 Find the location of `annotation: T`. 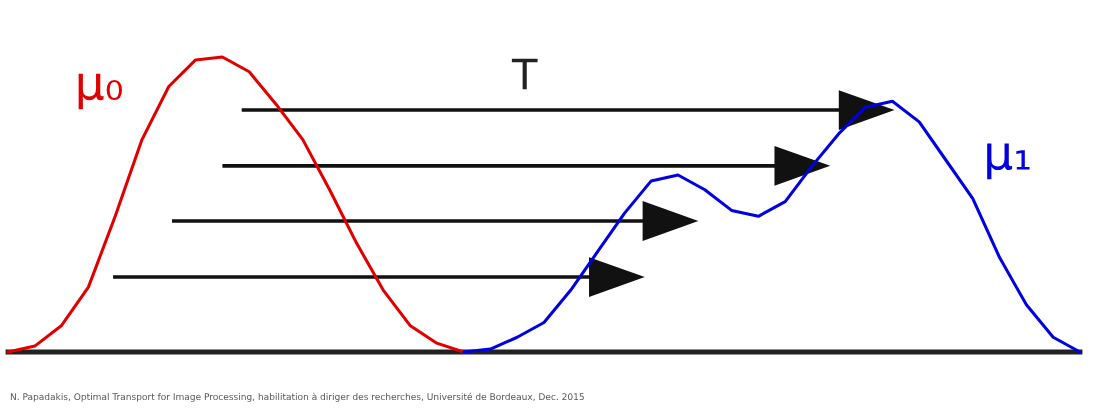

annotation: T is located at coordinates (524, 74).